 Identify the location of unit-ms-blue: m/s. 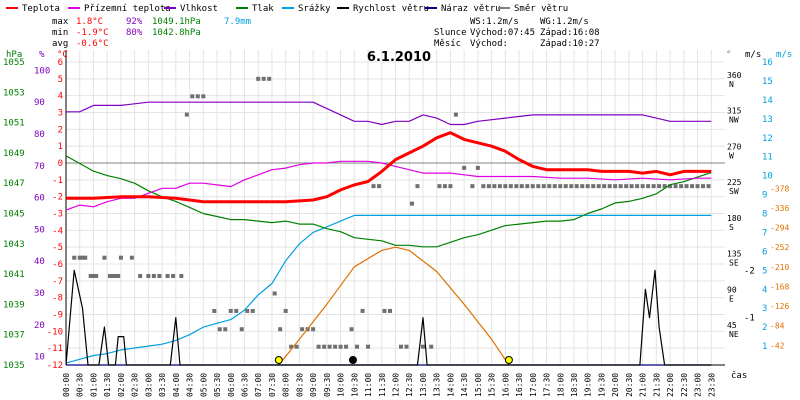
(784, 55).